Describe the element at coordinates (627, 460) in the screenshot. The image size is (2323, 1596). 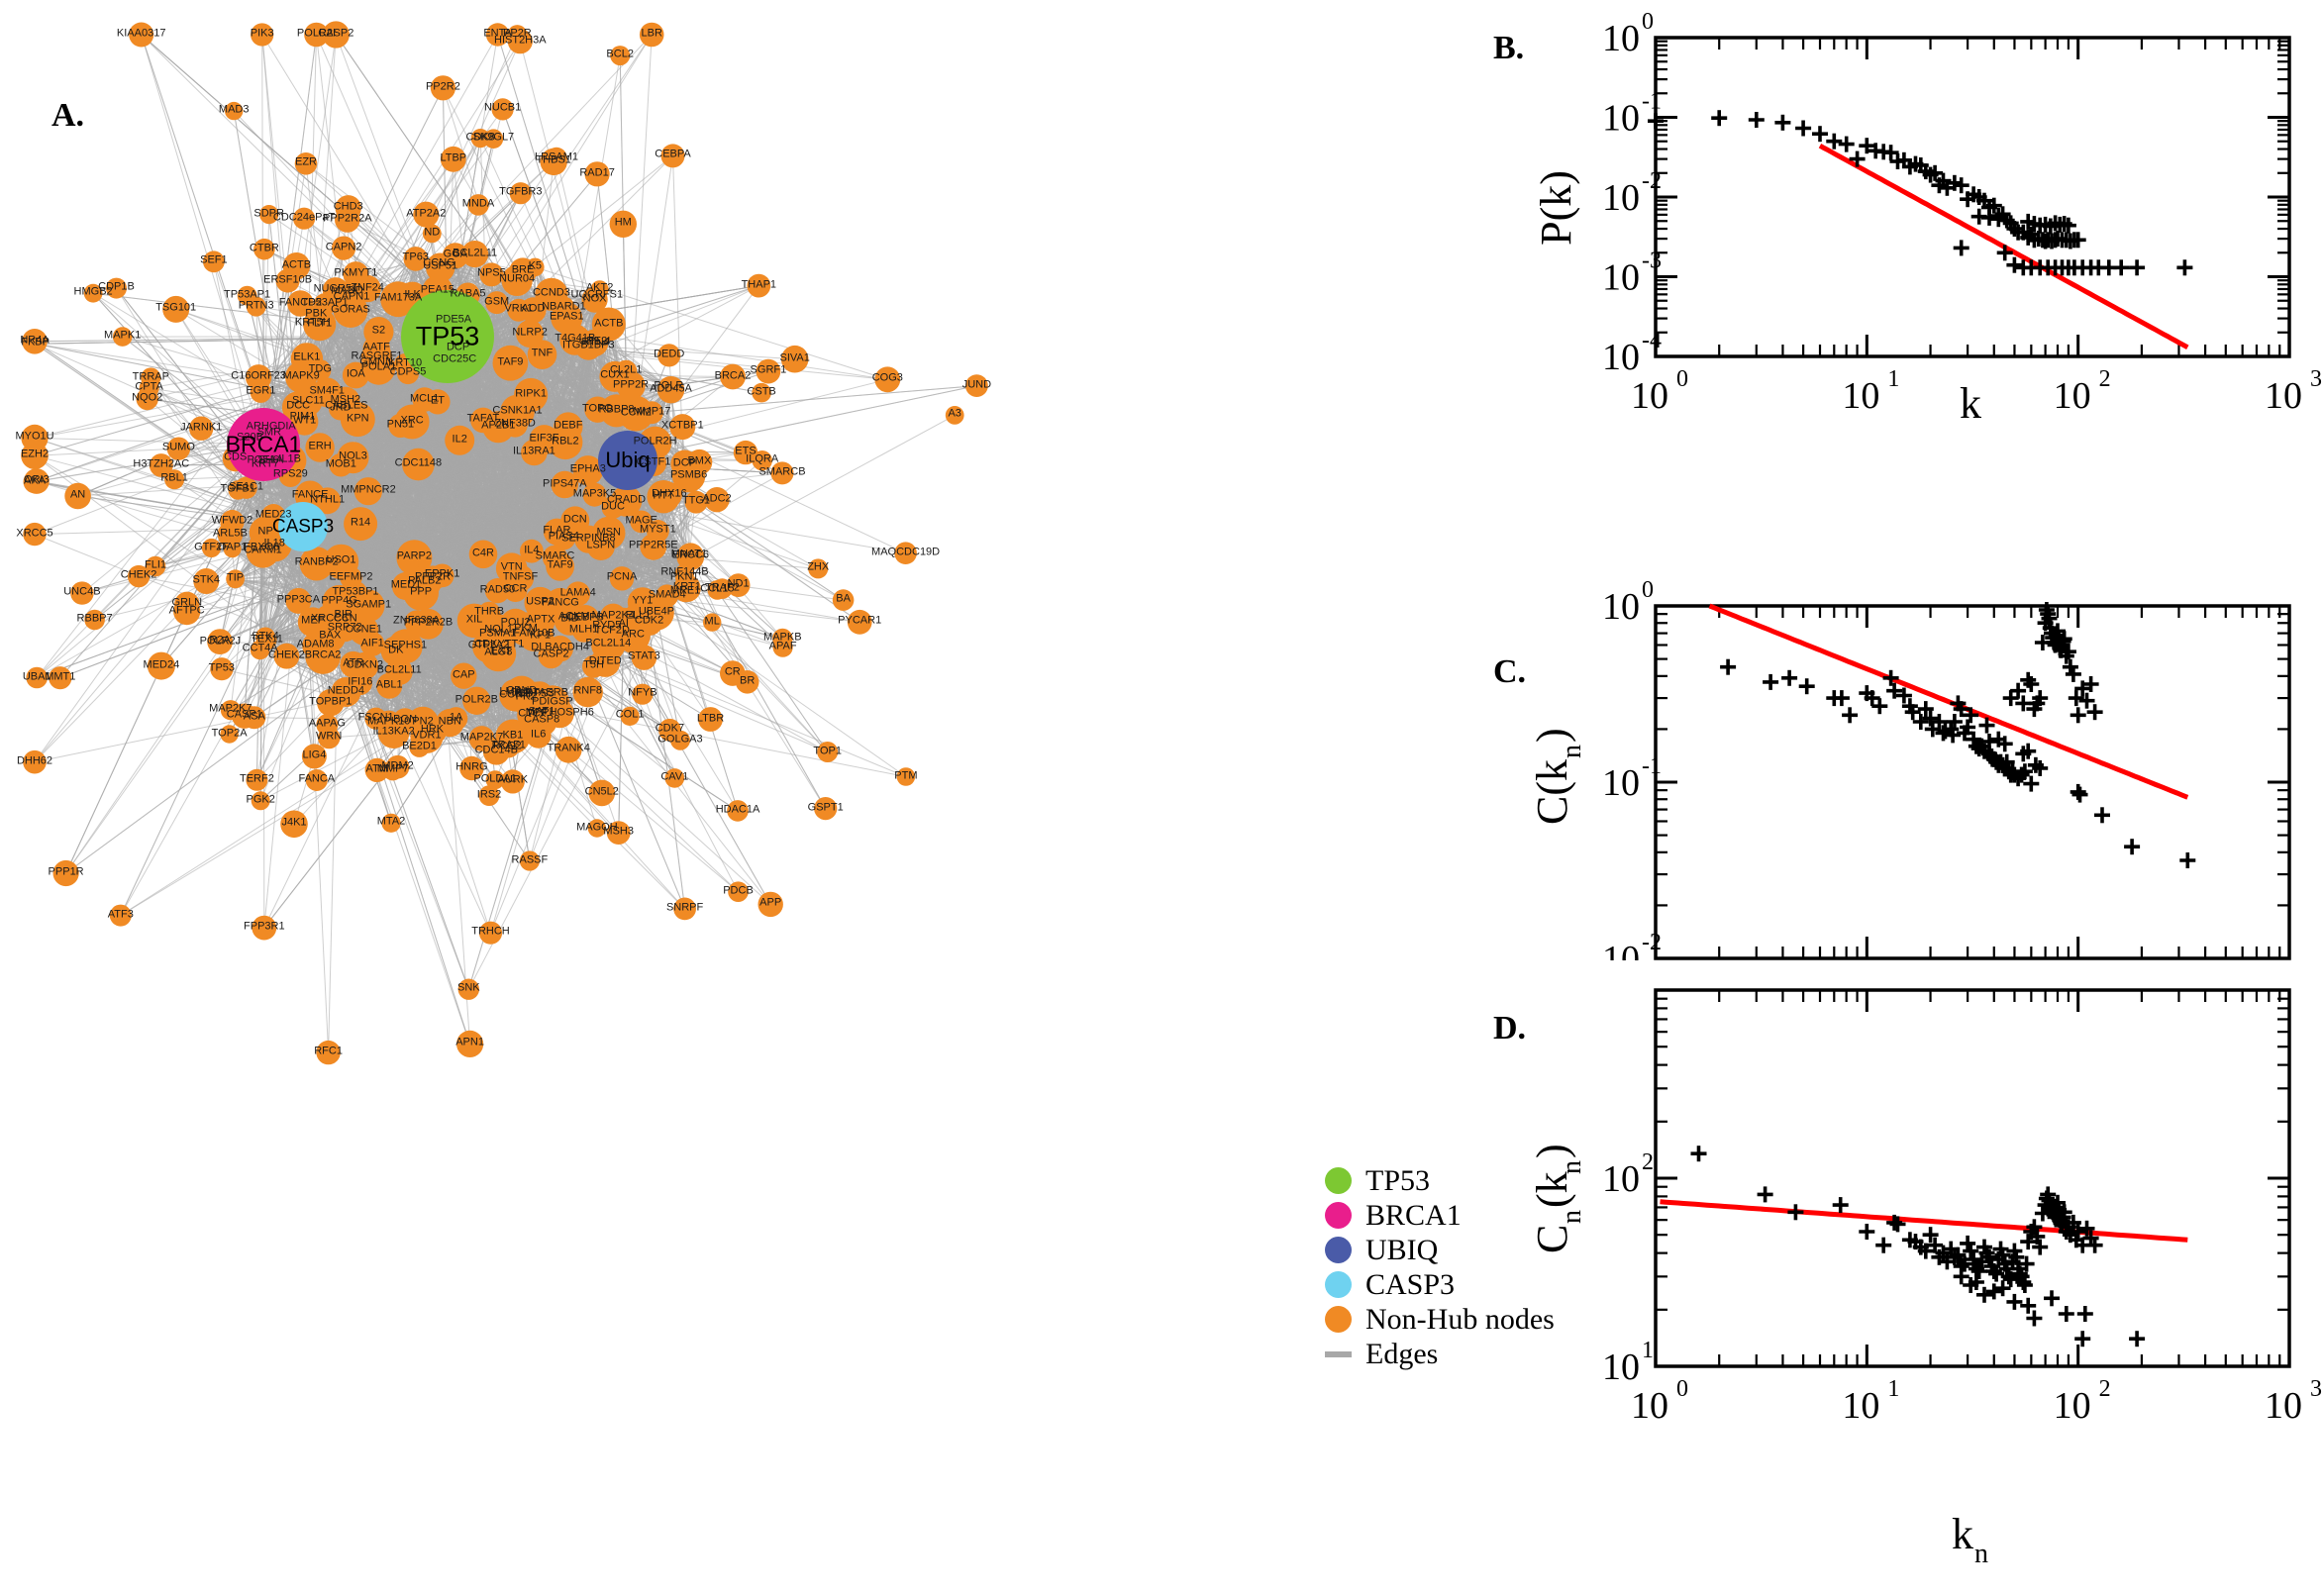
I see `hub-node-ubiq` at that location.